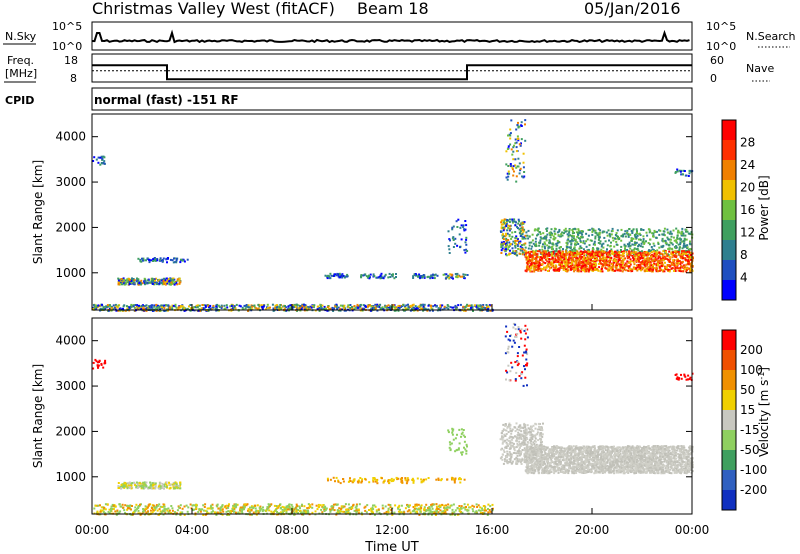  I want to click on colorbar-segment, so click(729, 190).